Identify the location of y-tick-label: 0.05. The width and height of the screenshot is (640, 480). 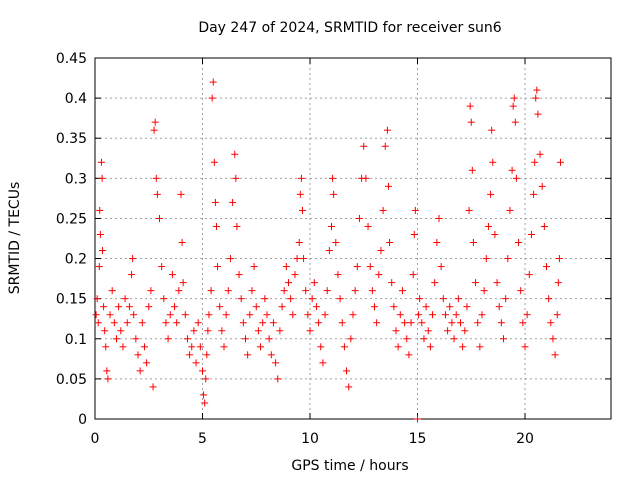
(71, 380).